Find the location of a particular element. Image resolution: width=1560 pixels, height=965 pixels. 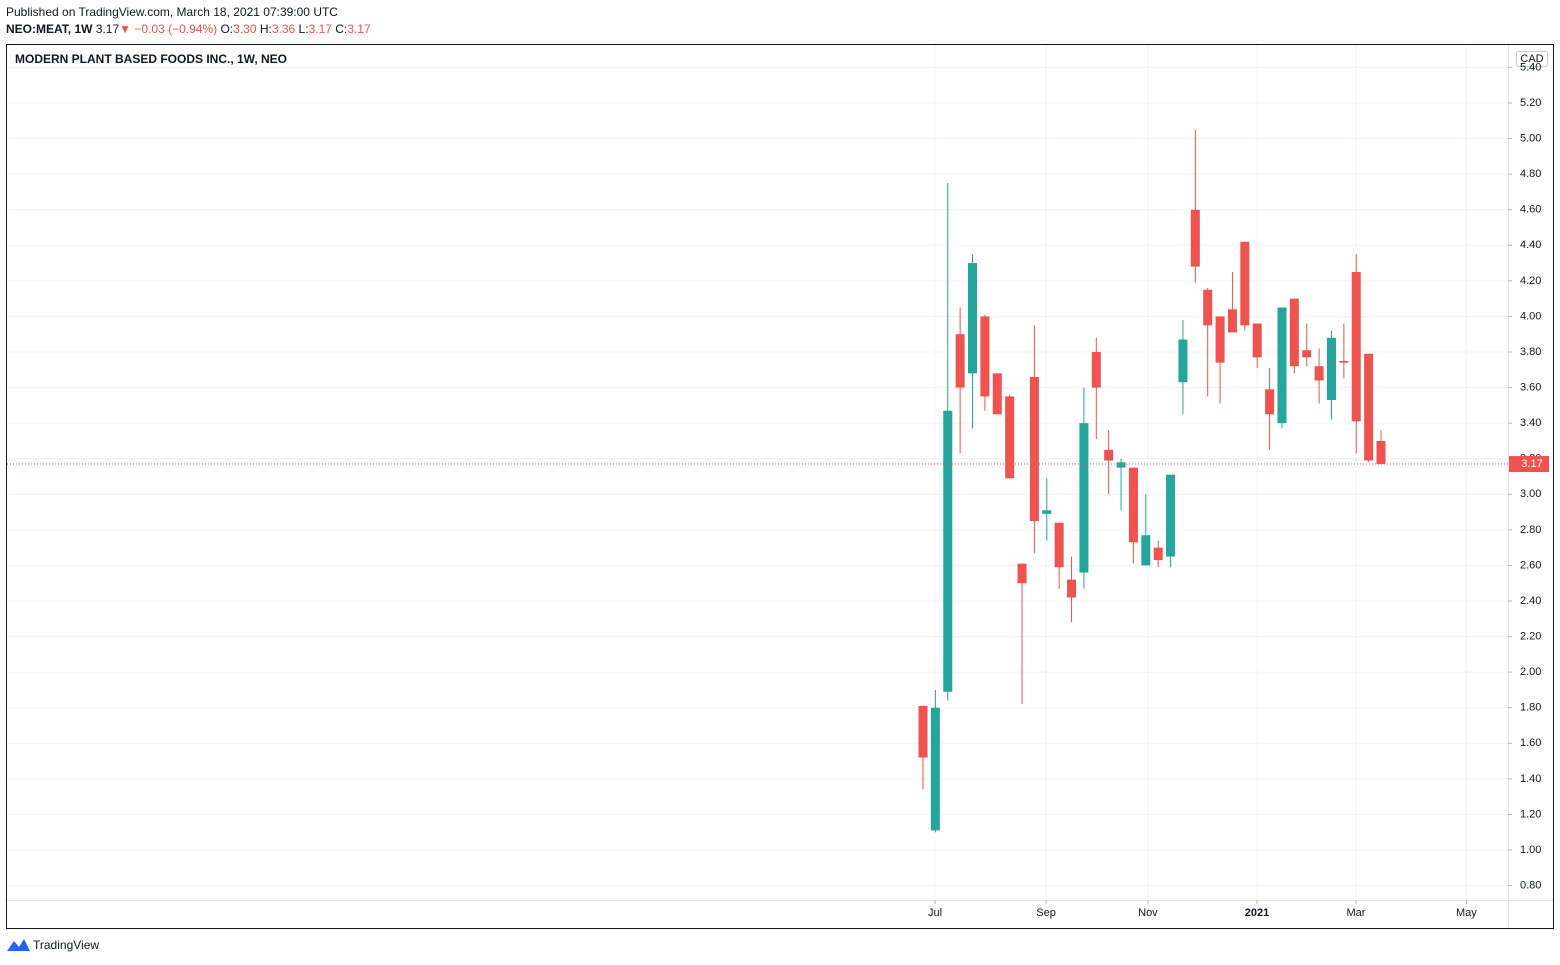

logo: TradingView is located at coordinates (53, 945).